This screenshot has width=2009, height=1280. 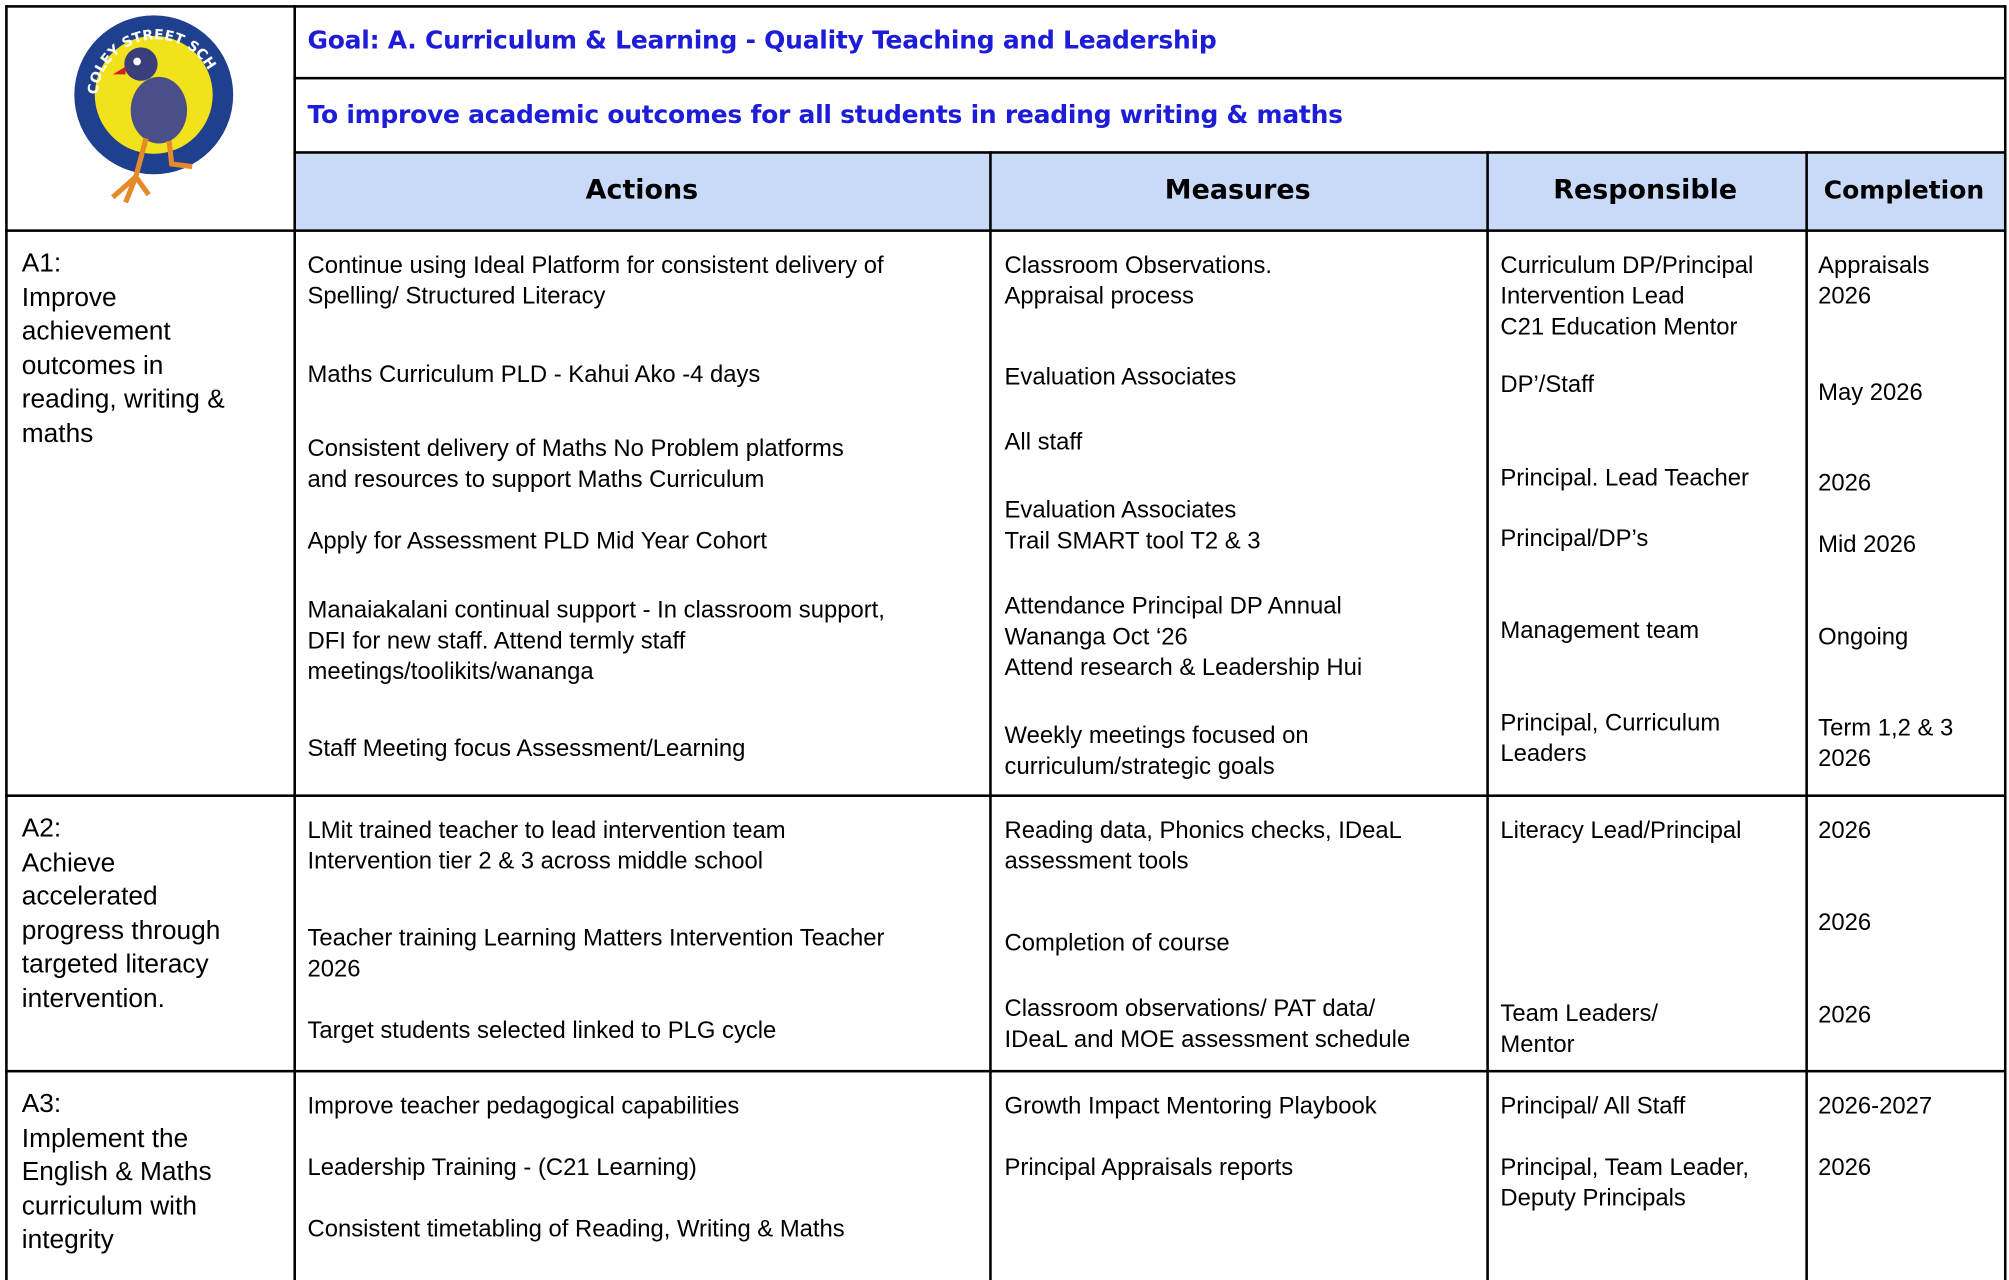 I want to click on completion-item: Appraisals 2026, so click(x=1874, y=280).